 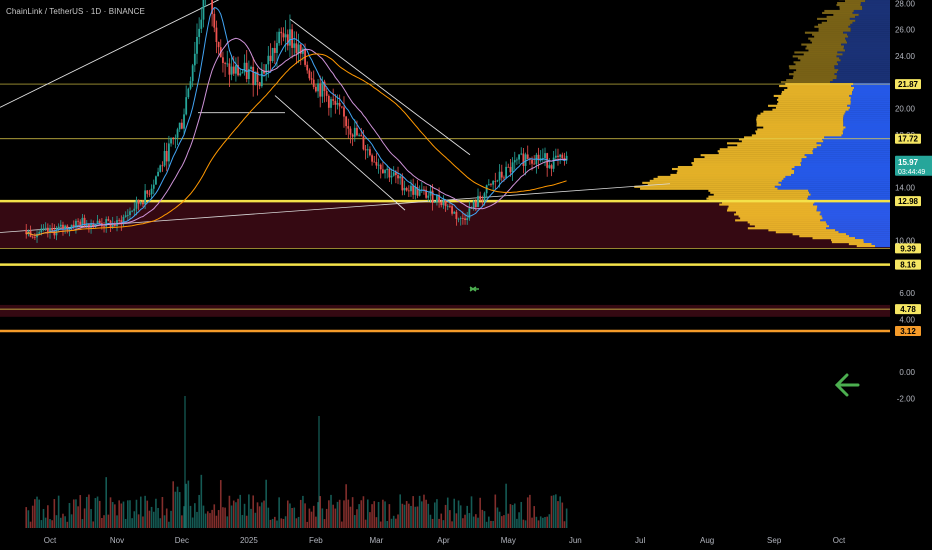 I want to click on price-tick-label: 28.00, so click(x=905, y=4).